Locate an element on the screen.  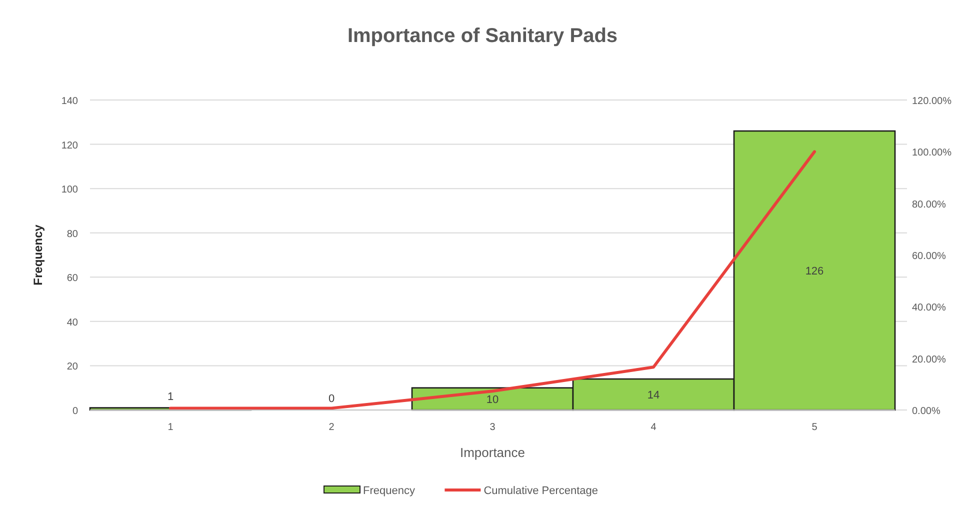
x-tick-label: 4 is located at coordinates (653, 427).